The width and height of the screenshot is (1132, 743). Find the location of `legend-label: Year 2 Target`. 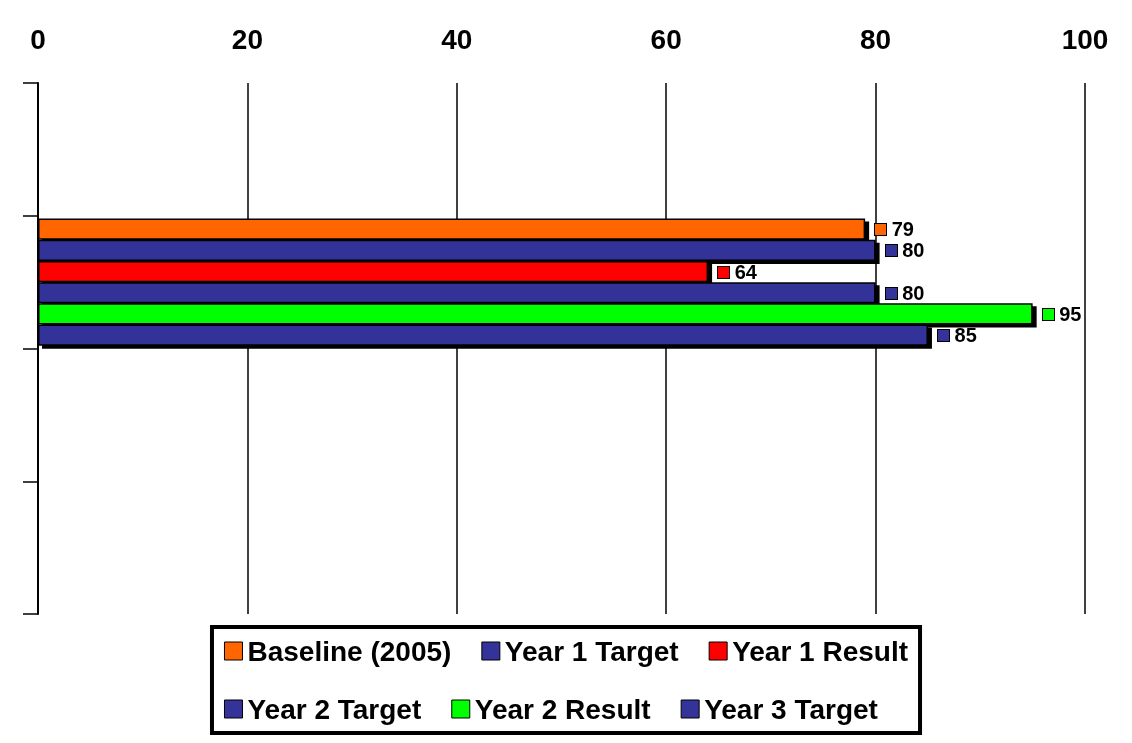

legend-label: Year 2 Target is located at coordinates (334, 709).